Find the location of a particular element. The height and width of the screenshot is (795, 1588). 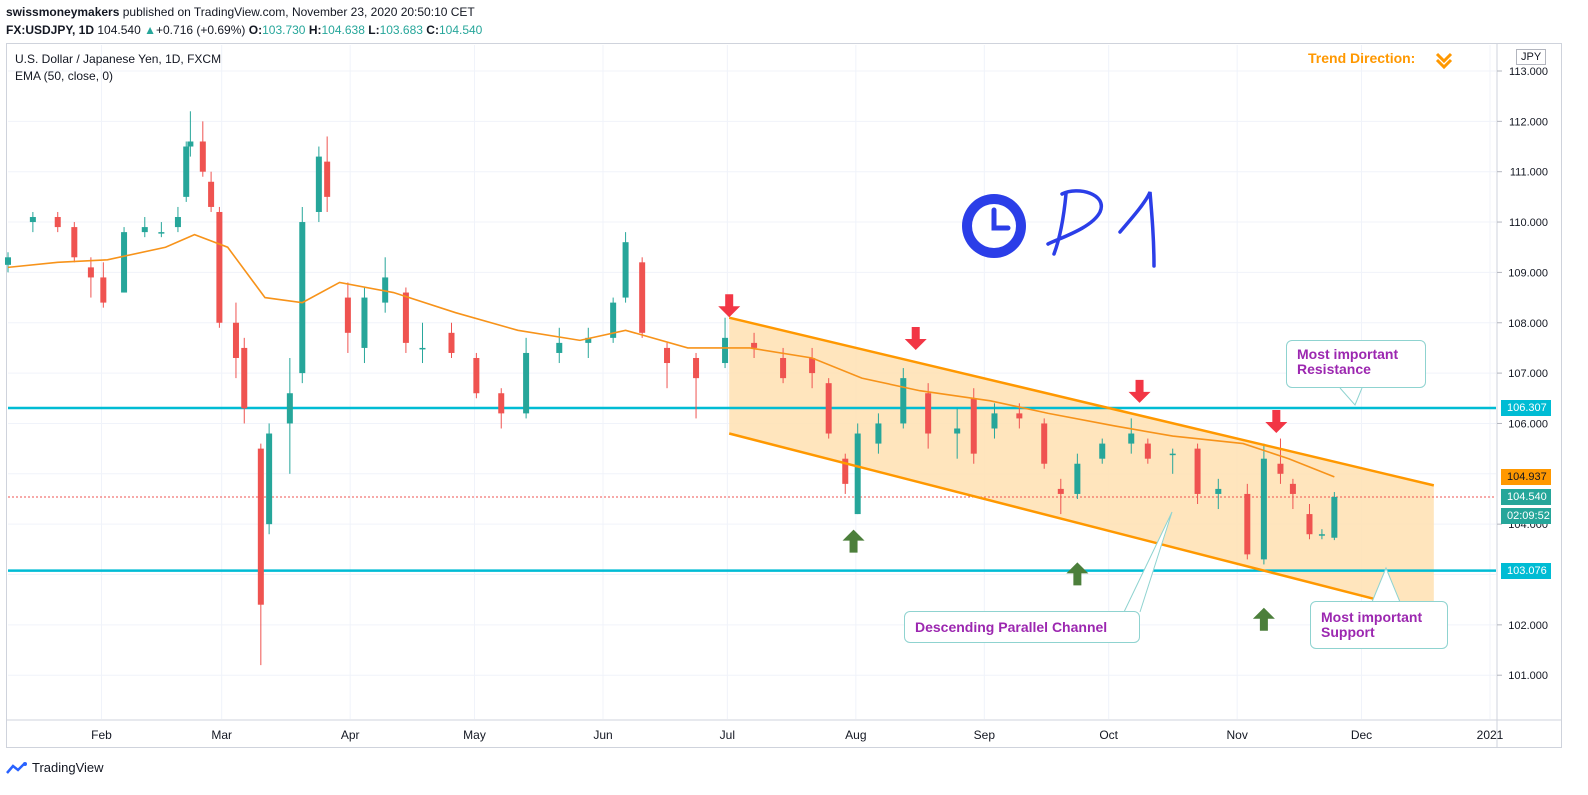

countdown-tag: 02:09:52 is located at coordinates (1526, 515).